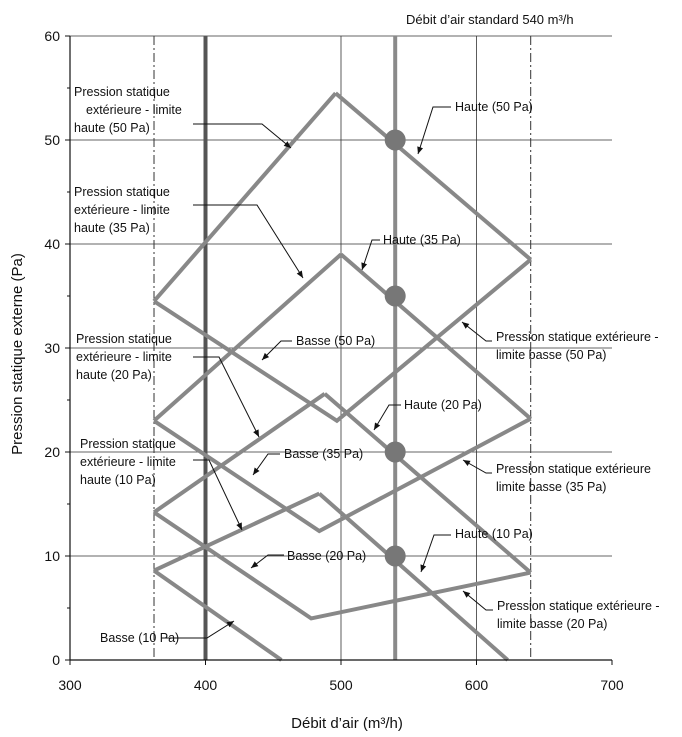  Describe the element at coordinates (118, 480) in the screenshot. I see `annotation-text: haute (10 Pa)` at that location.